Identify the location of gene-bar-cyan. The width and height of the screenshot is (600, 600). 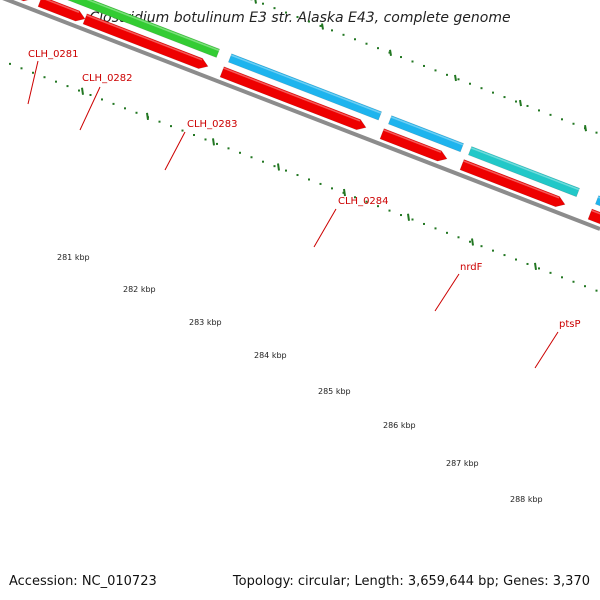
(524, 172).